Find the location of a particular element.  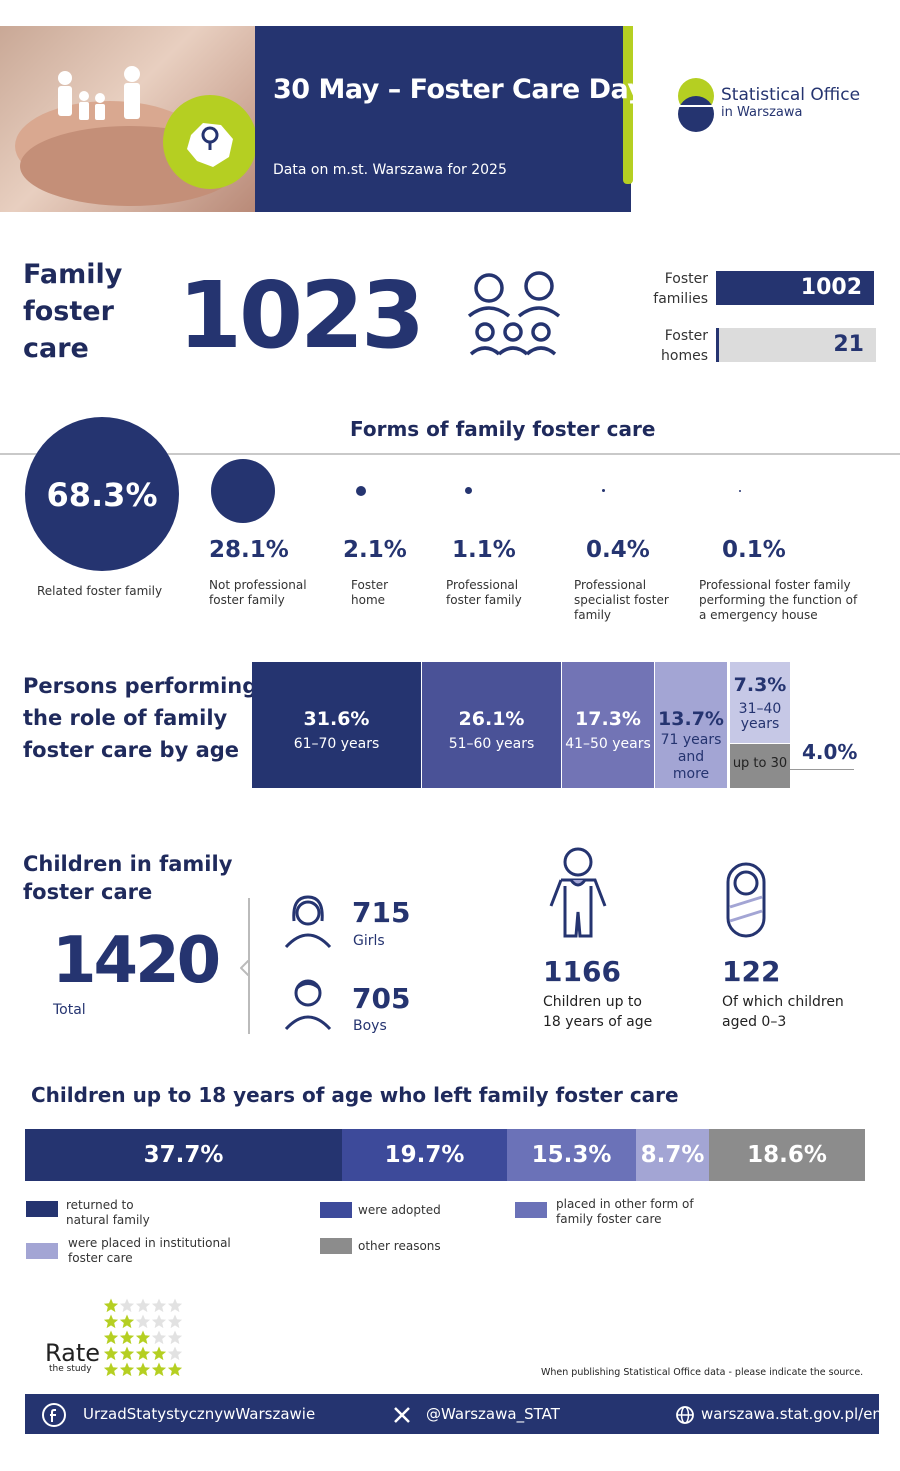

children-total-label: Total is located at coordinates (69, 1010).